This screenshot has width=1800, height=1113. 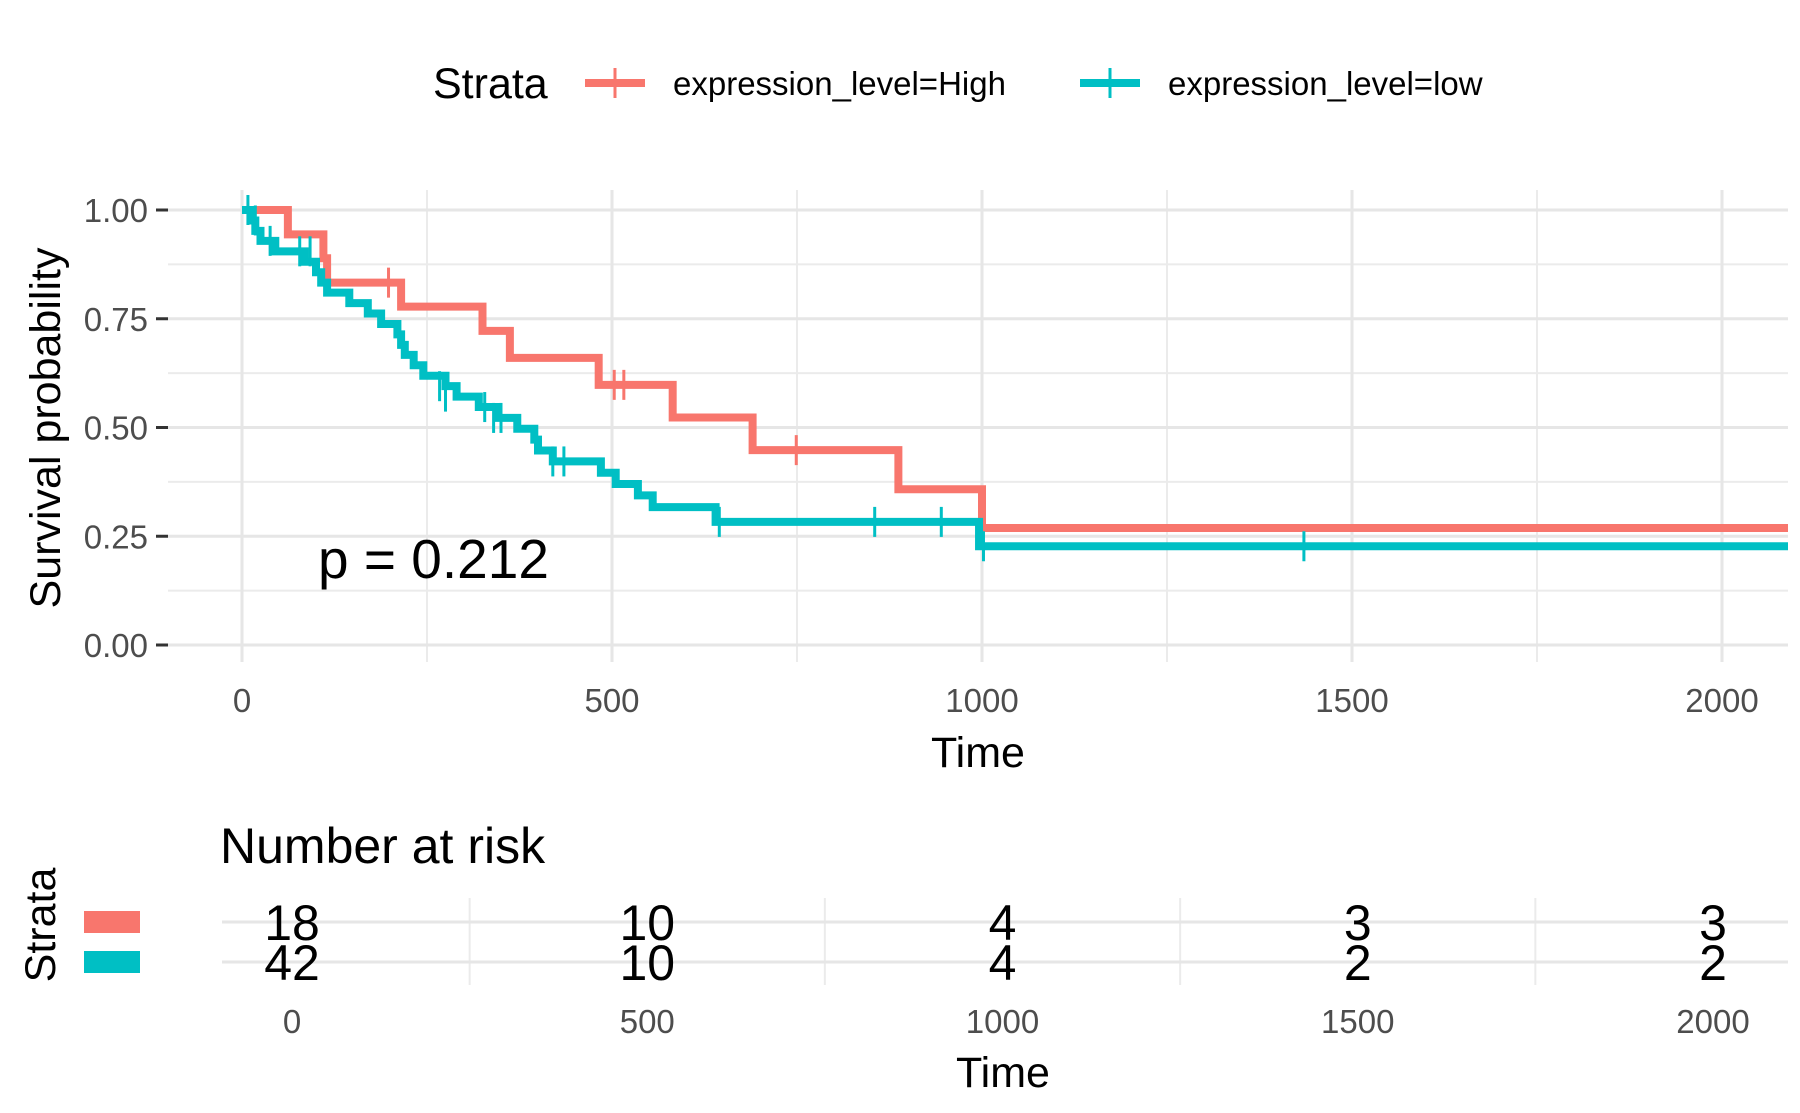 What do you see at coordinates (116, 319) in the screenshot?
I see `y-tick-label-3: 0.75` at bounding box center [116, 319].